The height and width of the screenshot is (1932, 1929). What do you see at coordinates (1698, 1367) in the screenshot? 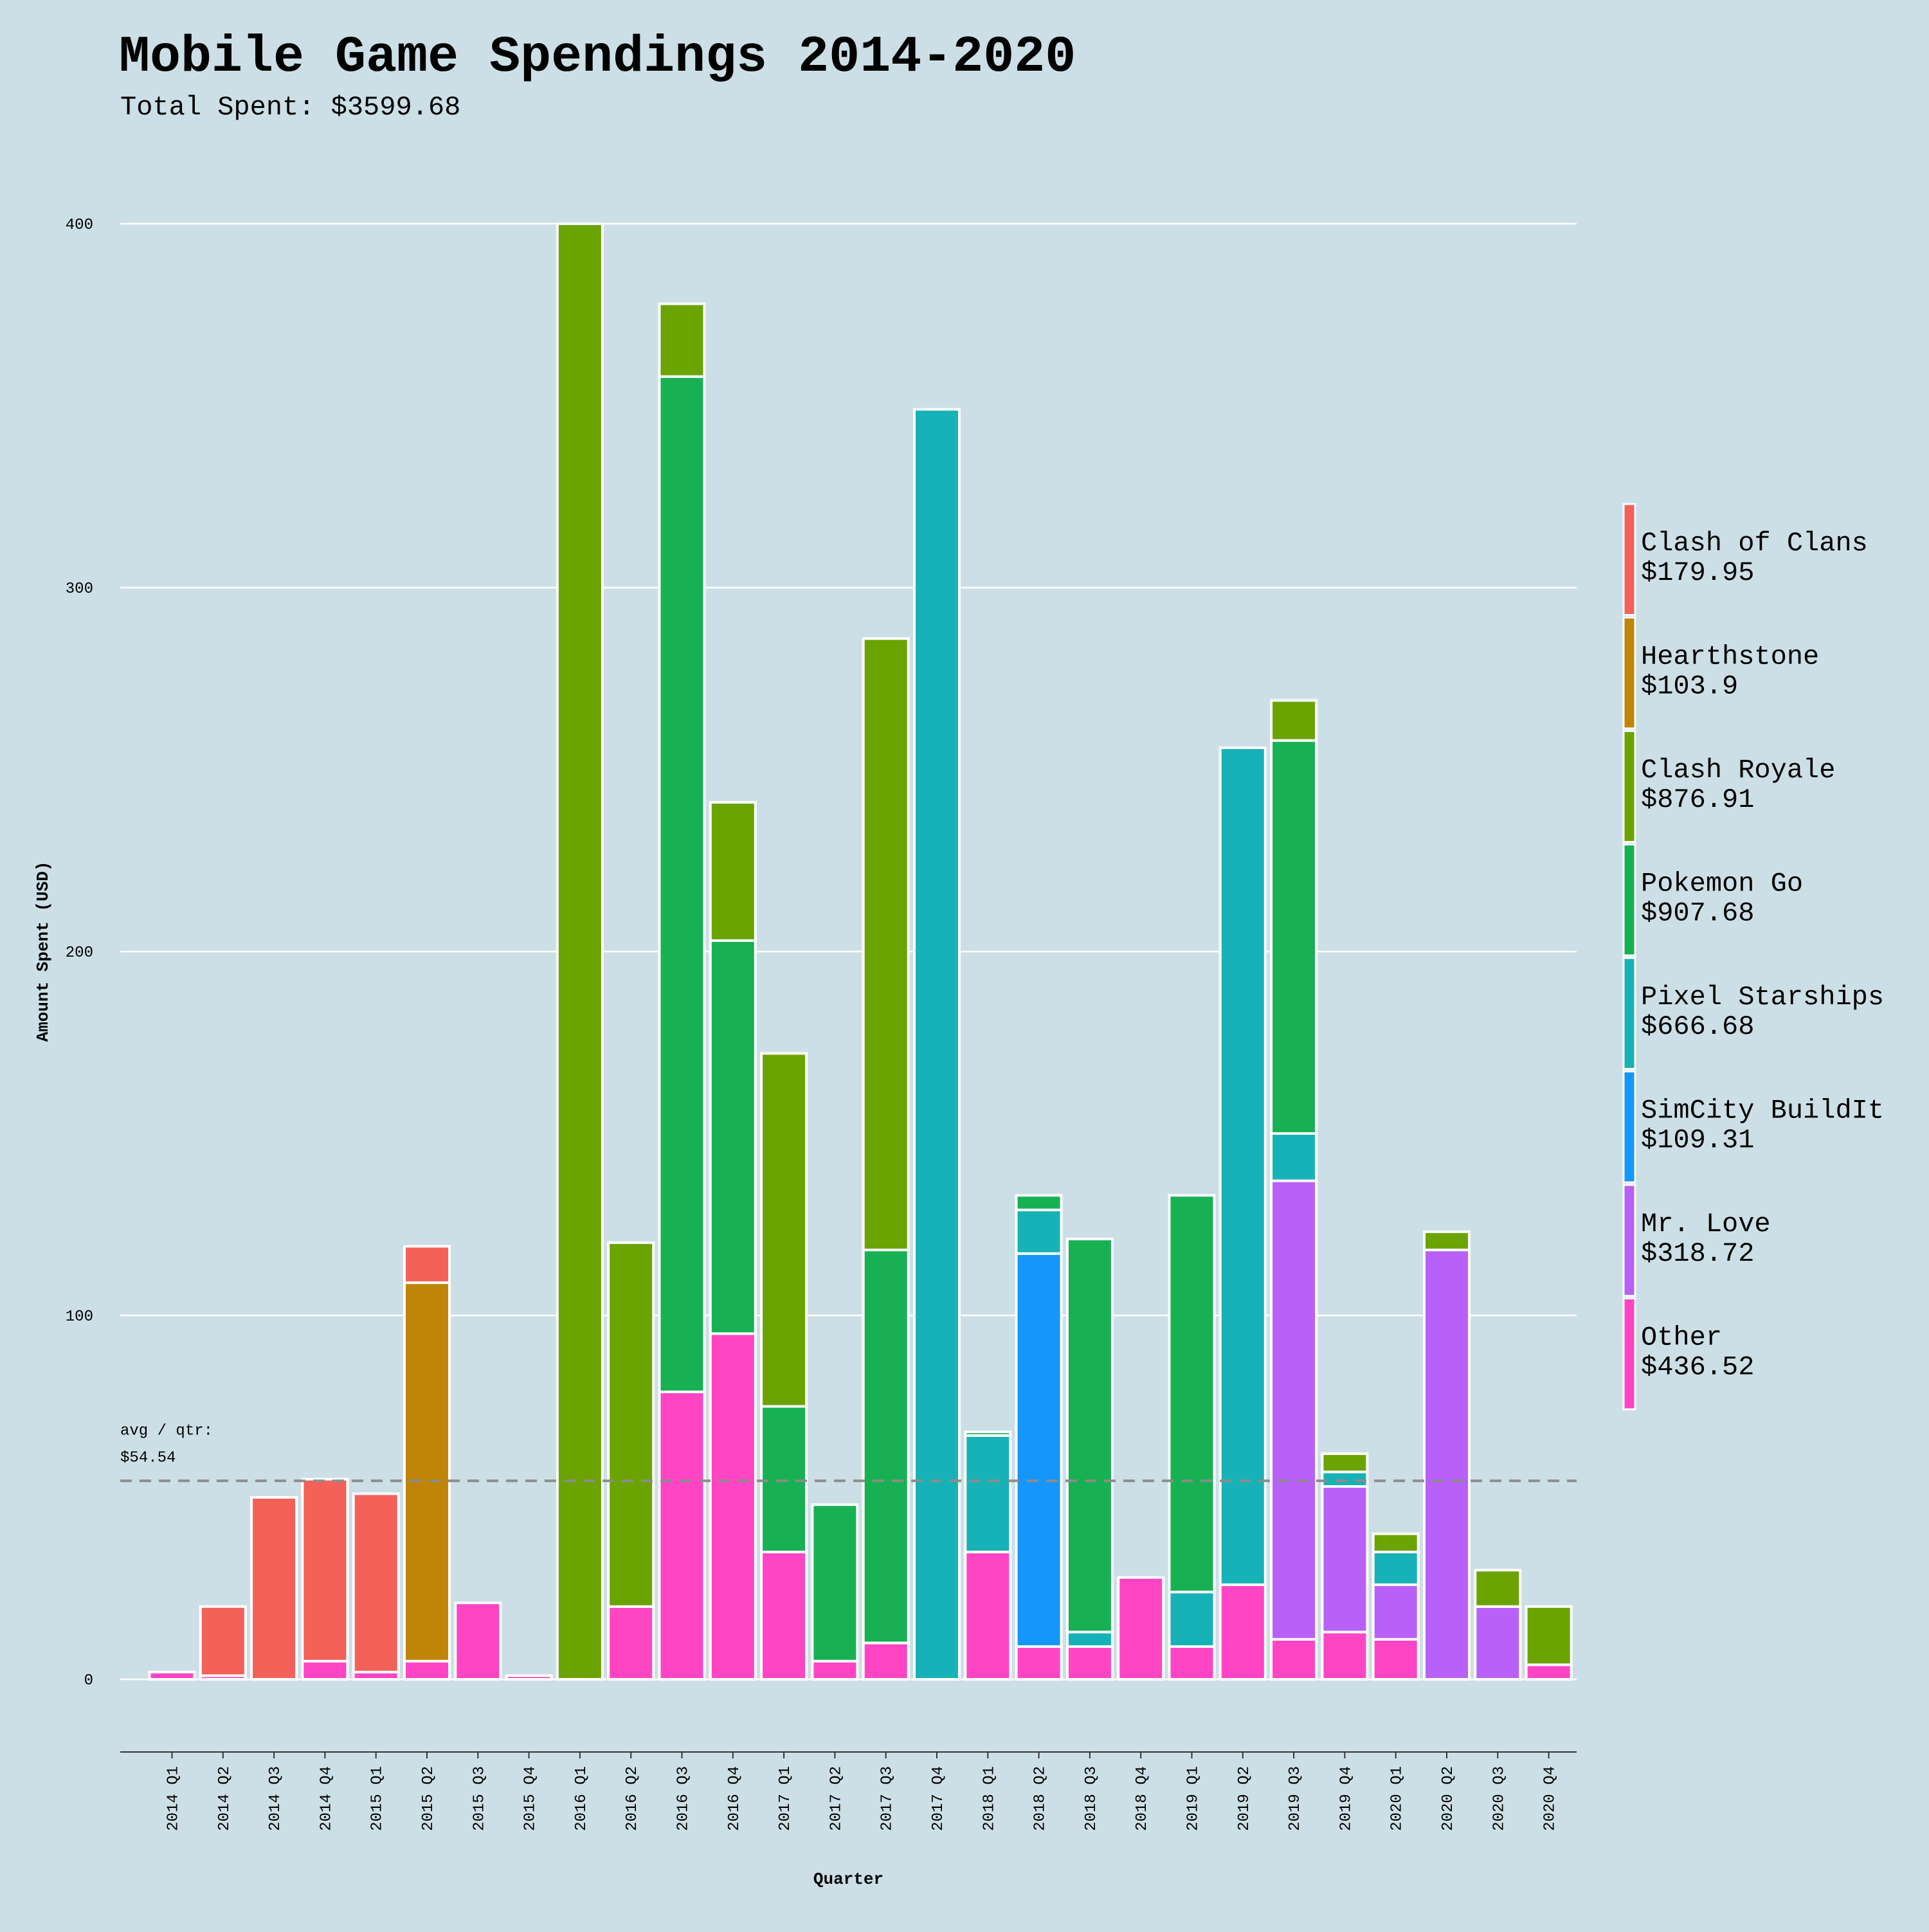
I see `legend-series-total: $436.52` at bounding box center [1698, 1367].